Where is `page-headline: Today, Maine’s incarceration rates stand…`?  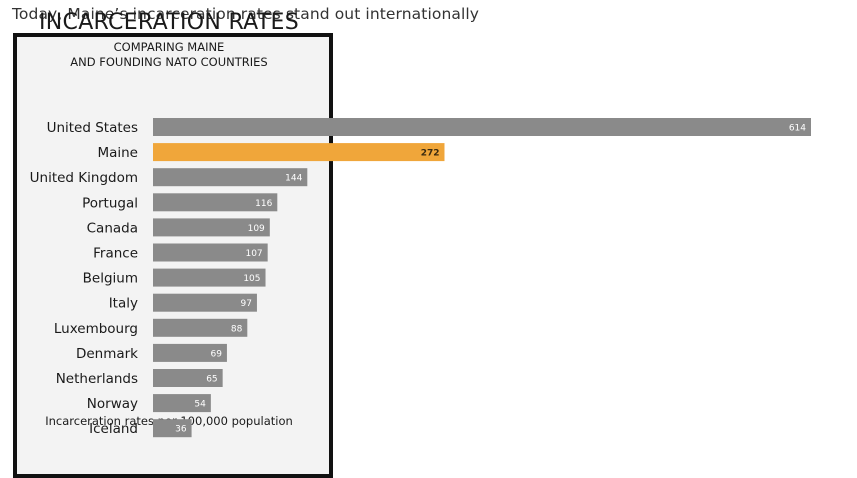
page-headline: Today, Maine’s incarceration rates stand… is located at coordinates (246, 14).